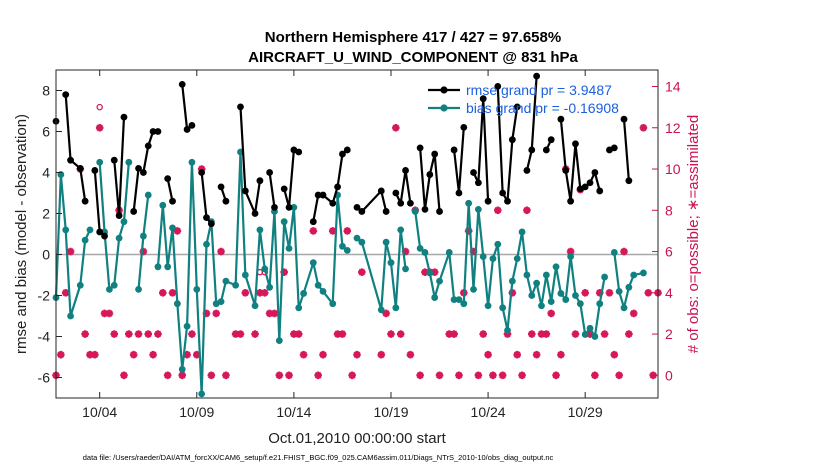 This screenshot has height=470, width=830. Describe the element at coordinates (413, 57) in the screenshot. I see `chart-subtitle: AIRCRAFT_U_WIND_COMPONENT @ 831 hPa` at that location.